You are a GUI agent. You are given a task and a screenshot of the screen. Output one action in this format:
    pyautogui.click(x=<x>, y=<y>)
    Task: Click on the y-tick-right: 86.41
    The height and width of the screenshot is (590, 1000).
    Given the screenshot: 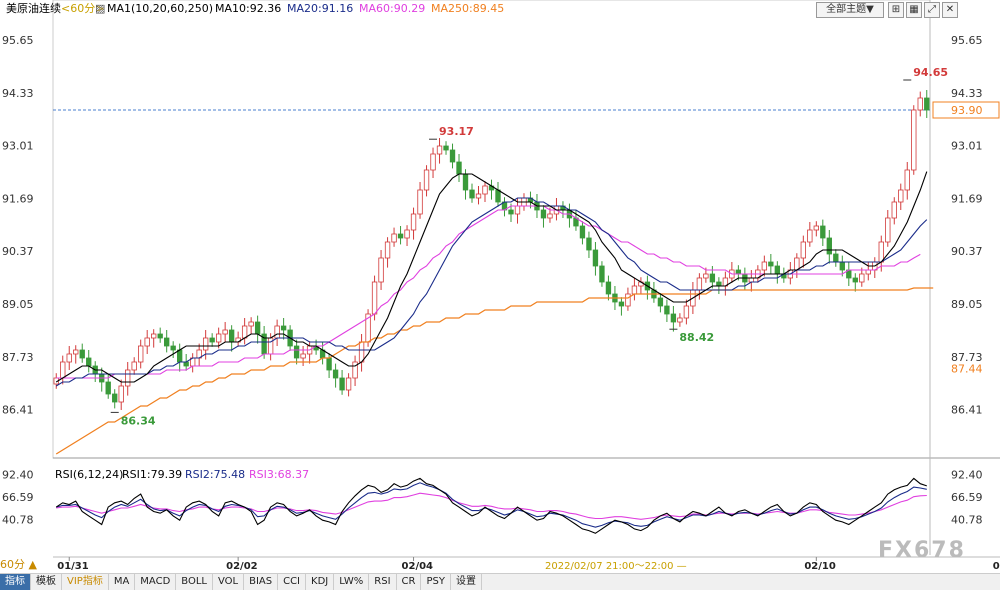 What is the action you would take?
    pyautogui.click(x=967, y=410)
    